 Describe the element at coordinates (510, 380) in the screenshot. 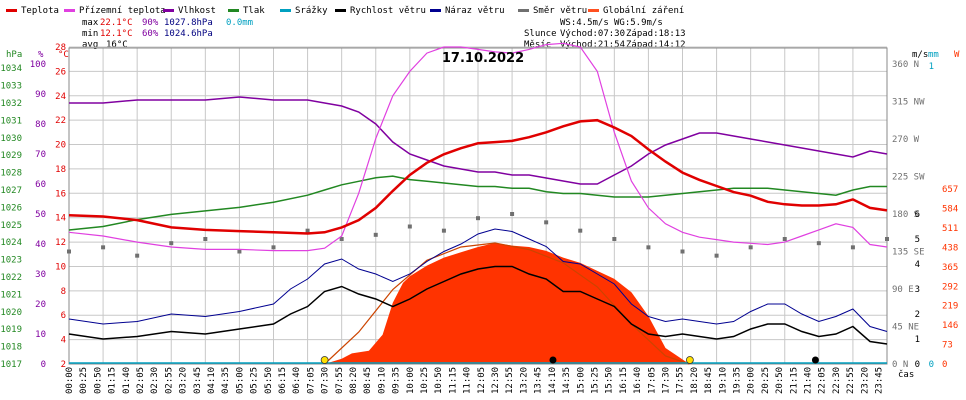

I see `axis-tick-time: 12:55` at that location.